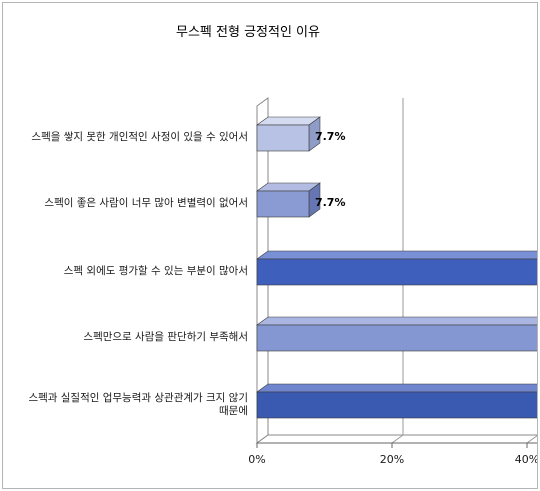 The width and height of the screenshot is (540, 491). I want to click on x-tick-label: 0%, so click(256, 459).